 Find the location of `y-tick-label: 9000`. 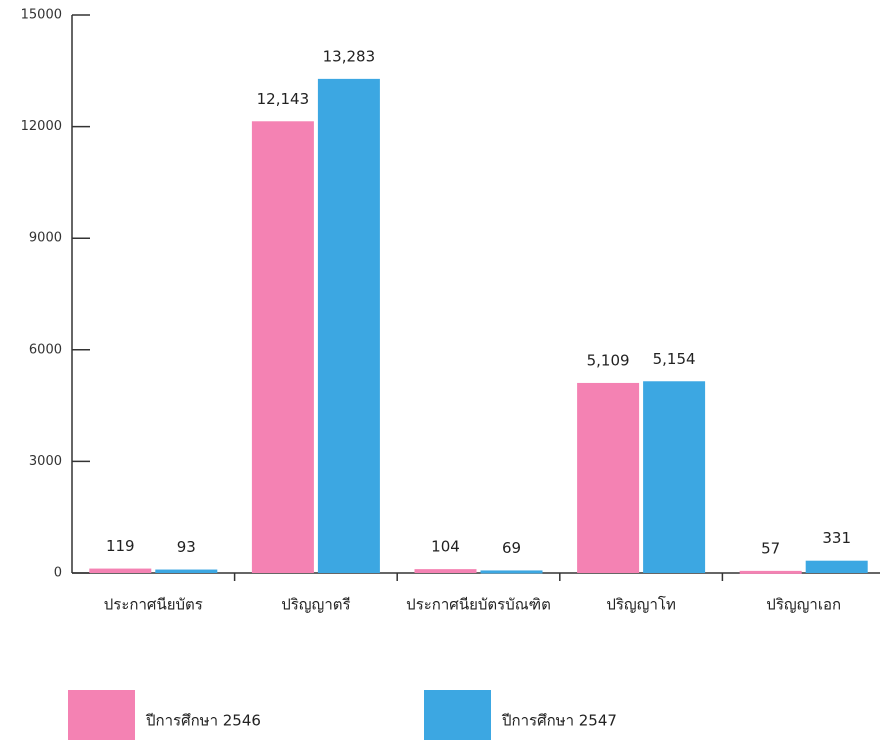

y-tick-label: 9000 is located at coordinates (45, 238).